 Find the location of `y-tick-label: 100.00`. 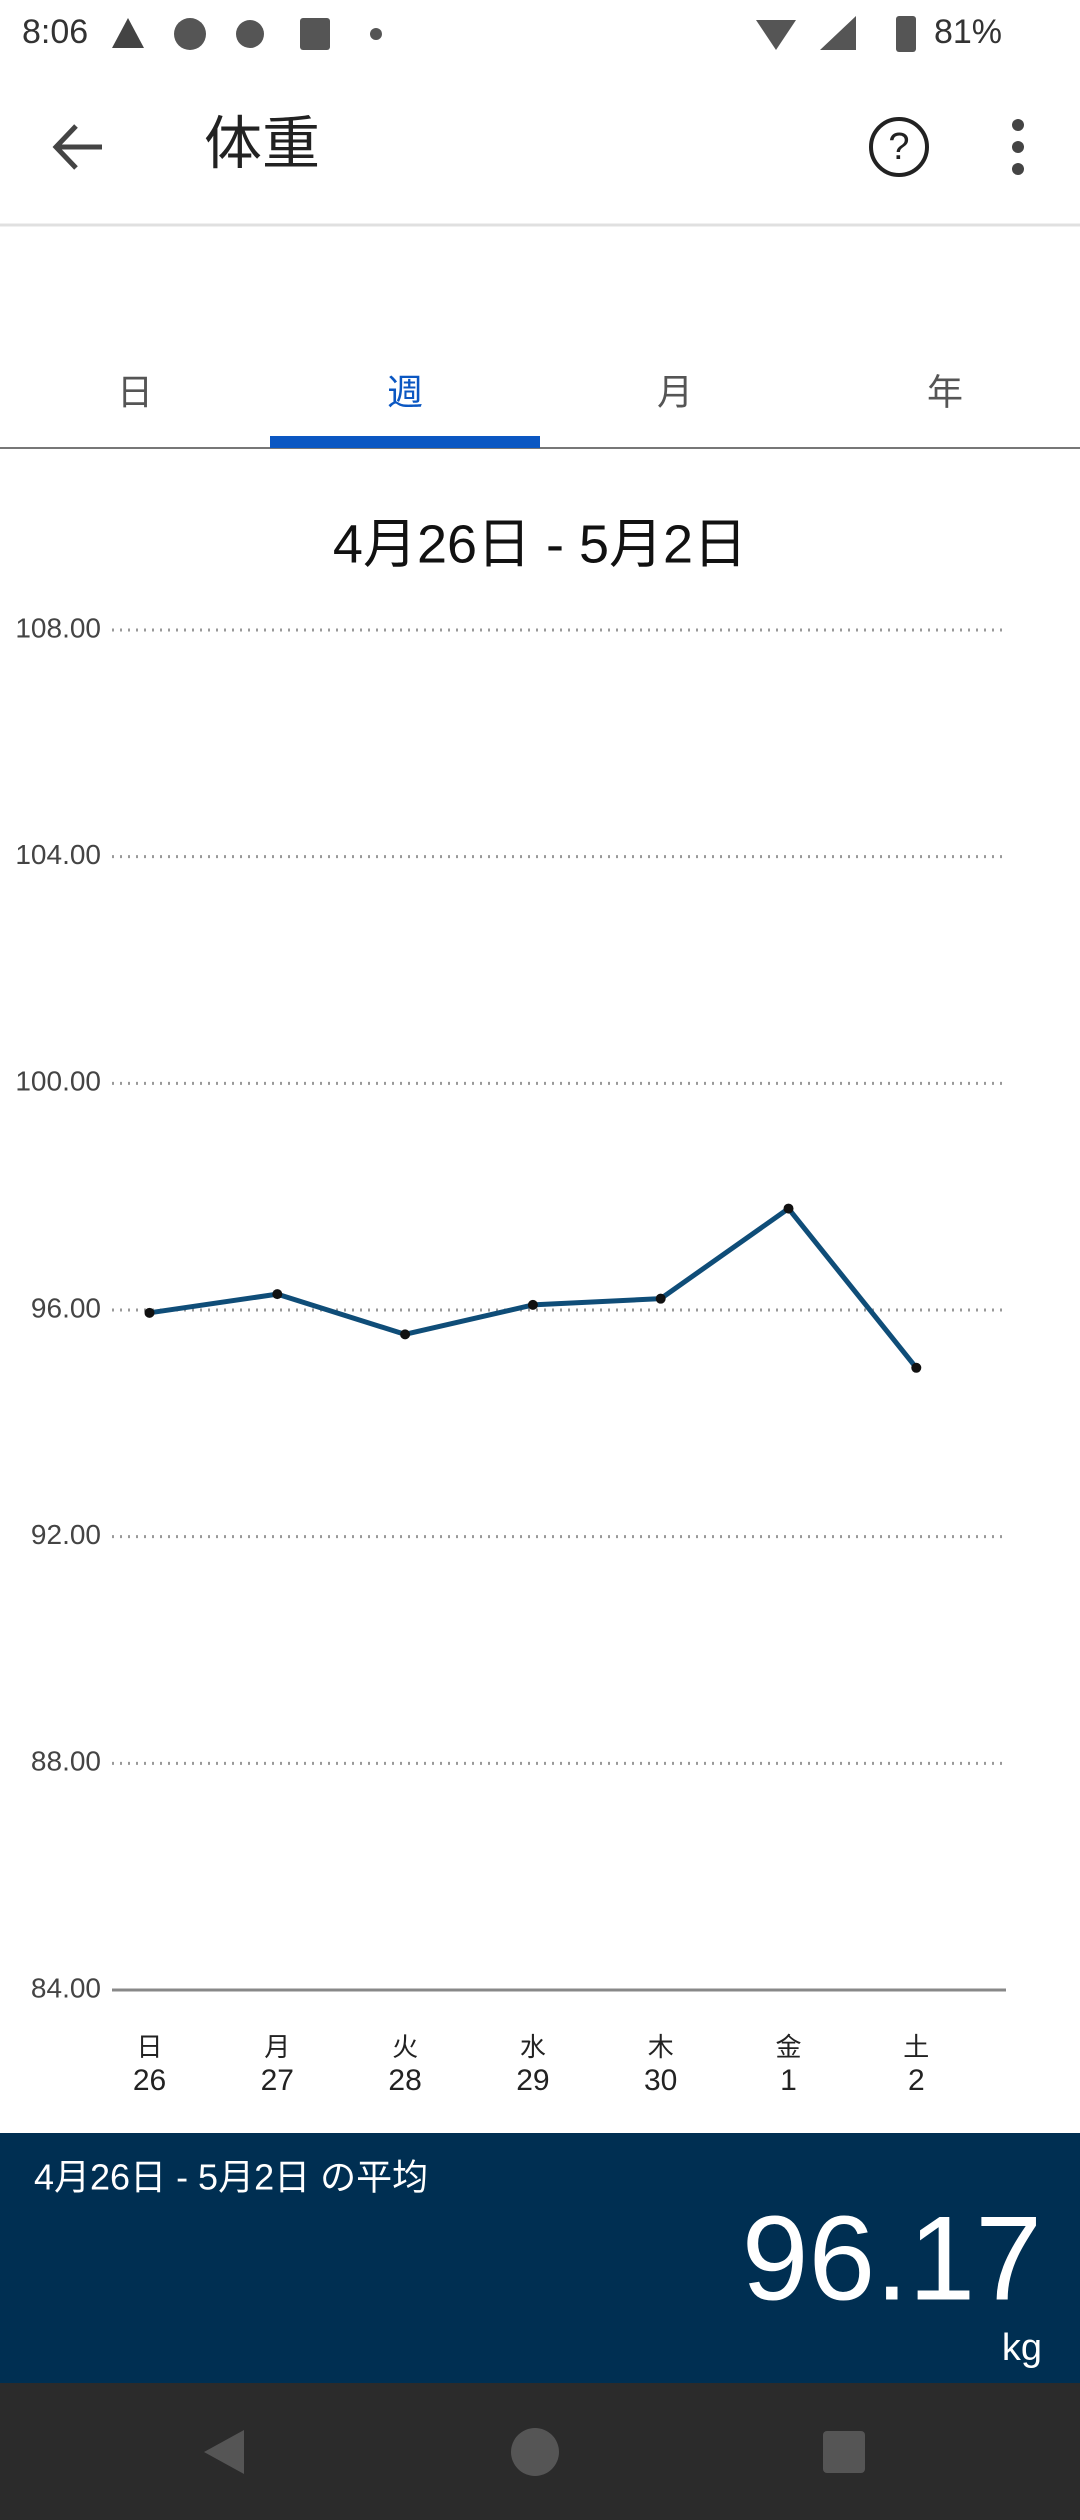

y-tick-label: 100.00 is located at coordinates (58, 1081).